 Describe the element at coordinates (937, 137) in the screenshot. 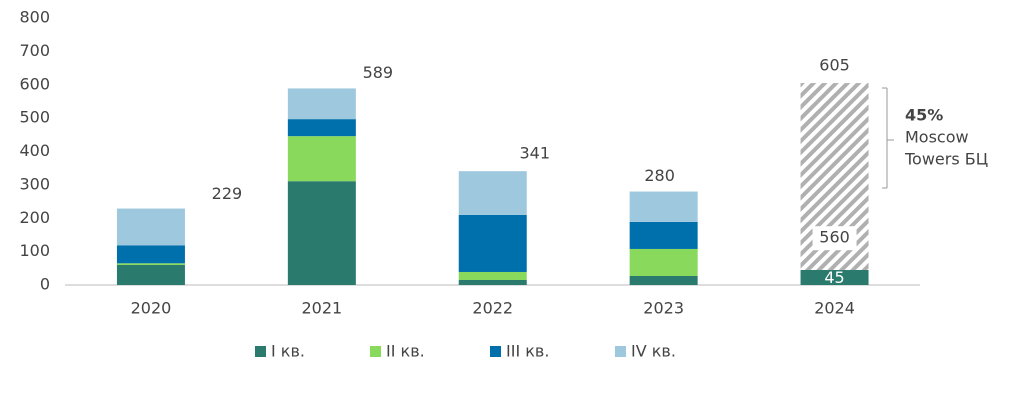

I see `annotation-text: Moscow` at that location.